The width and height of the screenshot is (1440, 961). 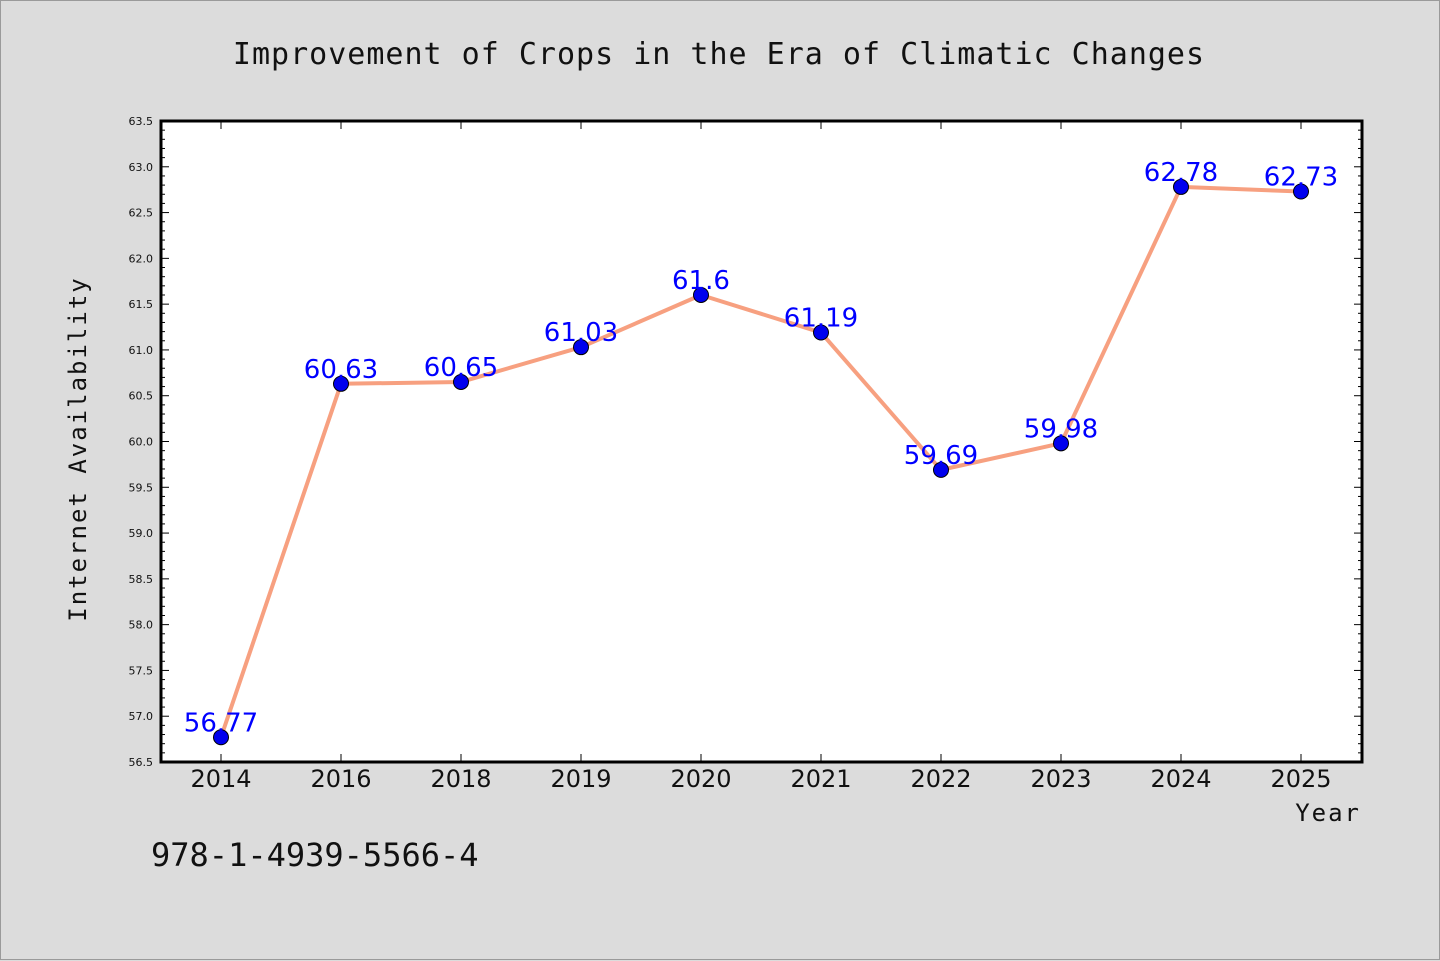 What do you see at coordinates (941, 456) in the screenshot?
I see `data-label: 59.69` at bounding box center [941, 456].